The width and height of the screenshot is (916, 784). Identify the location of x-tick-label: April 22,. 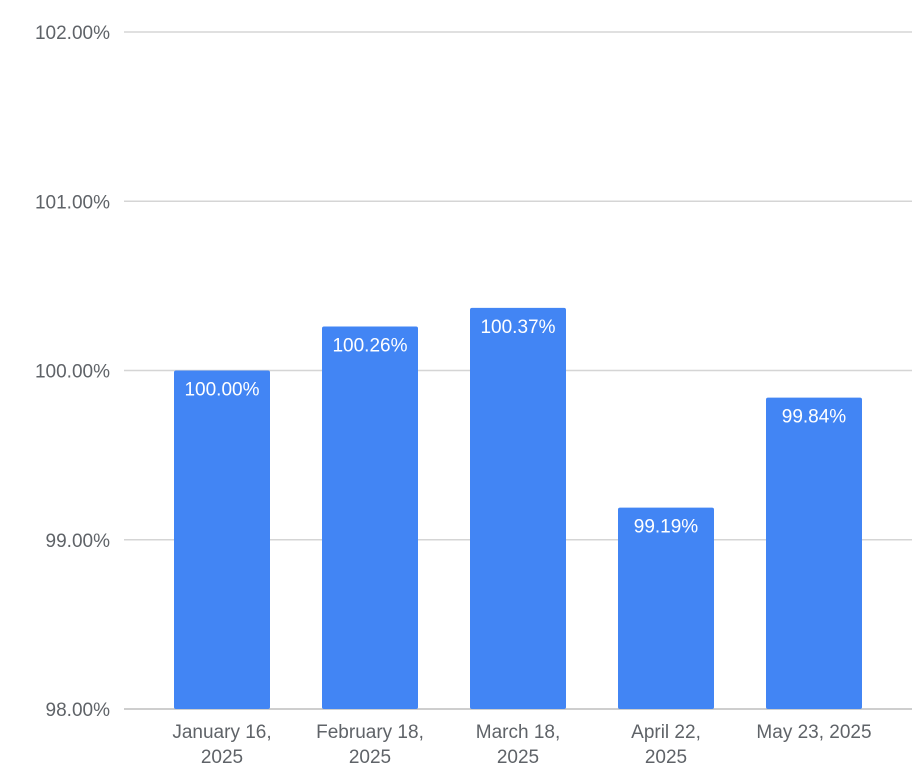
(666, 732).